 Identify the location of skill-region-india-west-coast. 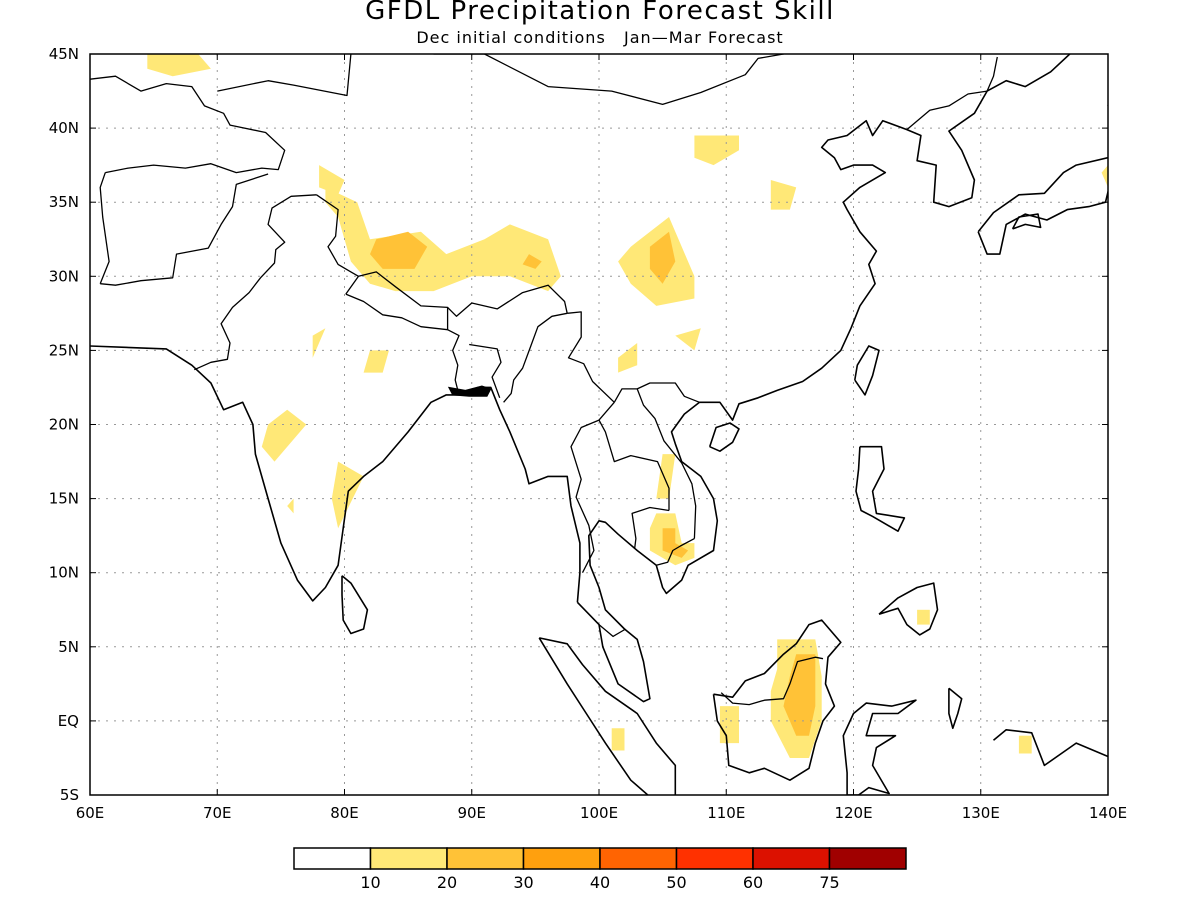
(284, 435).